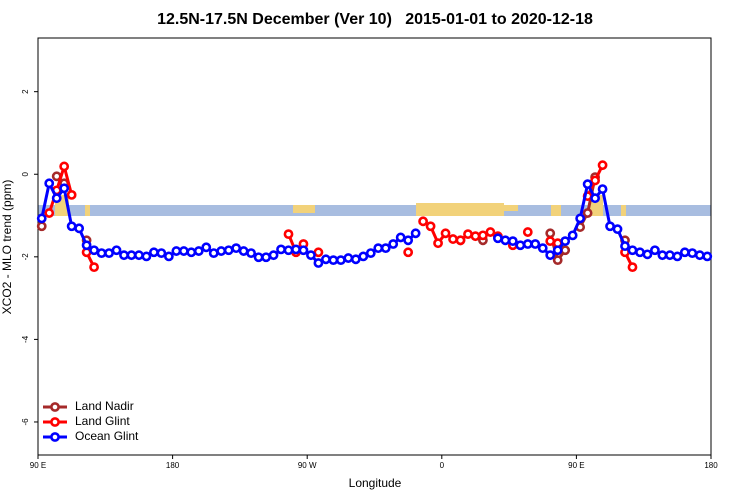 The image size is (750, 500). What do you see at coordinates (104, 406) in the screenshot?
I see `legend-label: Land Nadir` at bounding box center [104, 406].